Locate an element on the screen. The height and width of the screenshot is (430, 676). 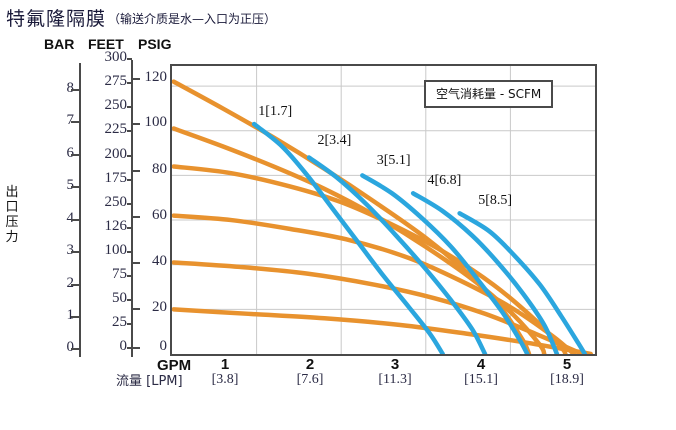
x-axis-tick: 5 [18.9] is located at coordinates (567, 372).